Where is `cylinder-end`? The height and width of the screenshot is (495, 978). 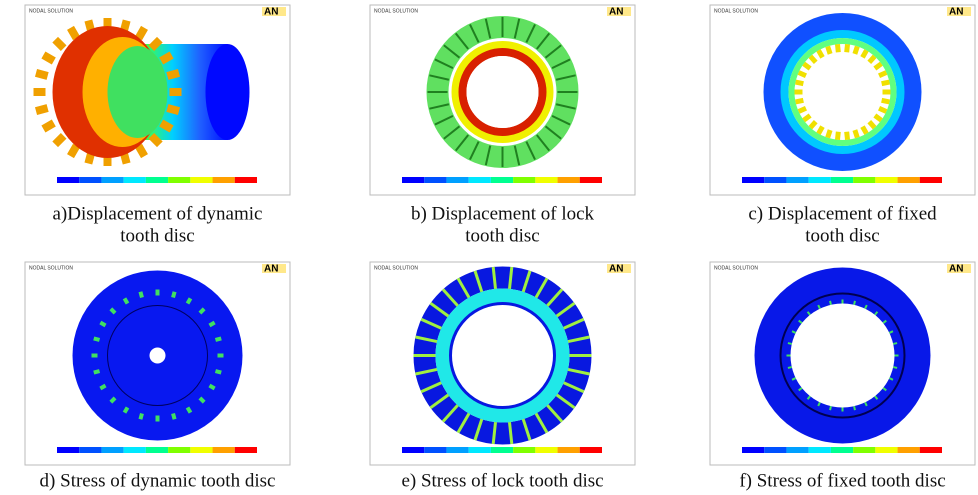
cylinder-end is located at coordinates (227, 92).